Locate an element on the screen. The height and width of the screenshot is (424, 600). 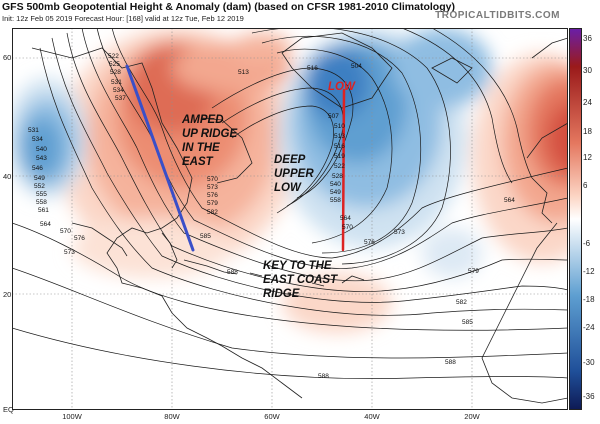
contour-label: 525 is located at coordinates (114, 64).